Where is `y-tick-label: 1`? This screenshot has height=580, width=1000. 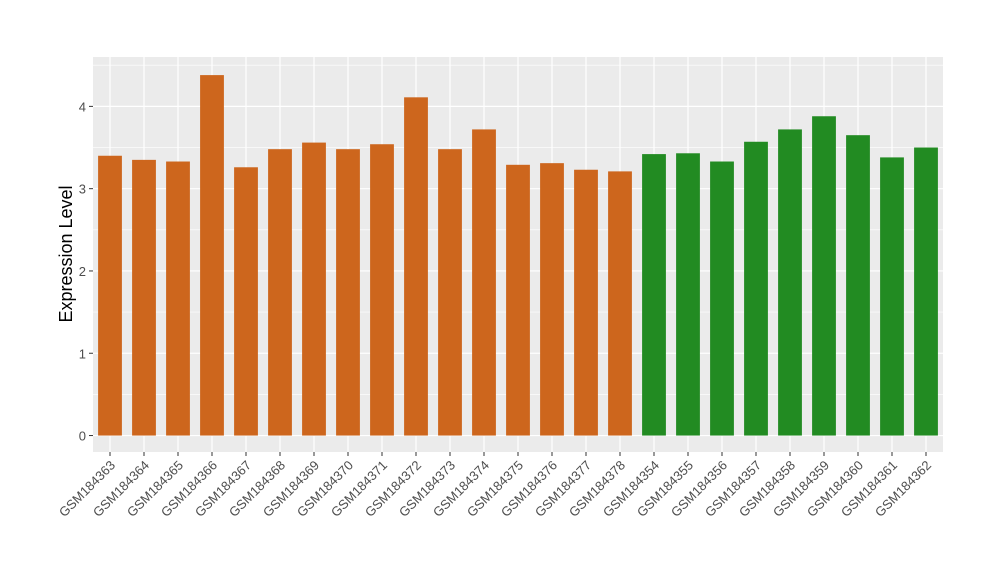 y-tick-label: 1 is located at coordinates (82, 353).